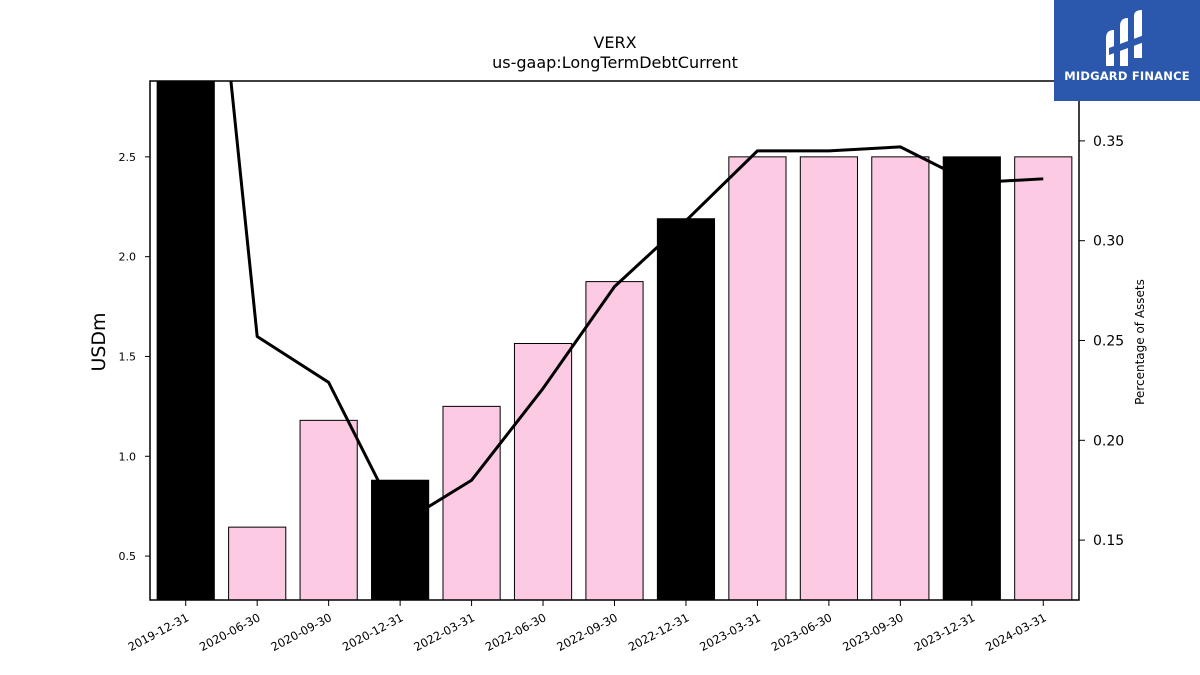 The width and height of the screenshot is (1200, 675). Describe the element at coordinates (128, 556) in the screenshot. I see `y-tick-label: 0.5` at that location.